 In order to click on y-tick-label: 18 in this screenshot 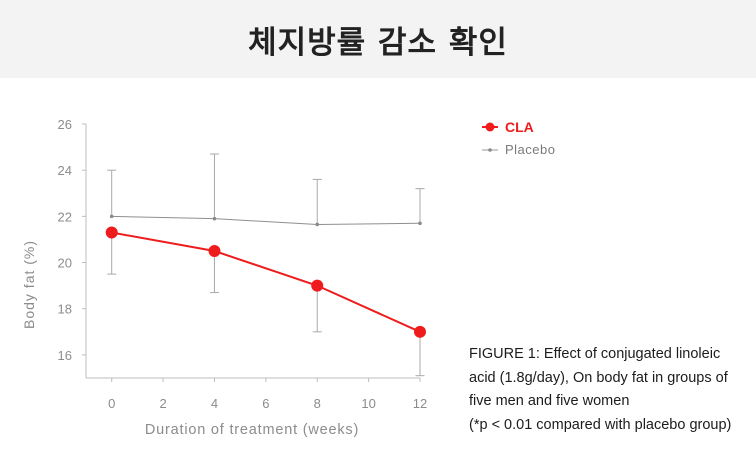, I will do `click(65, 309)`.